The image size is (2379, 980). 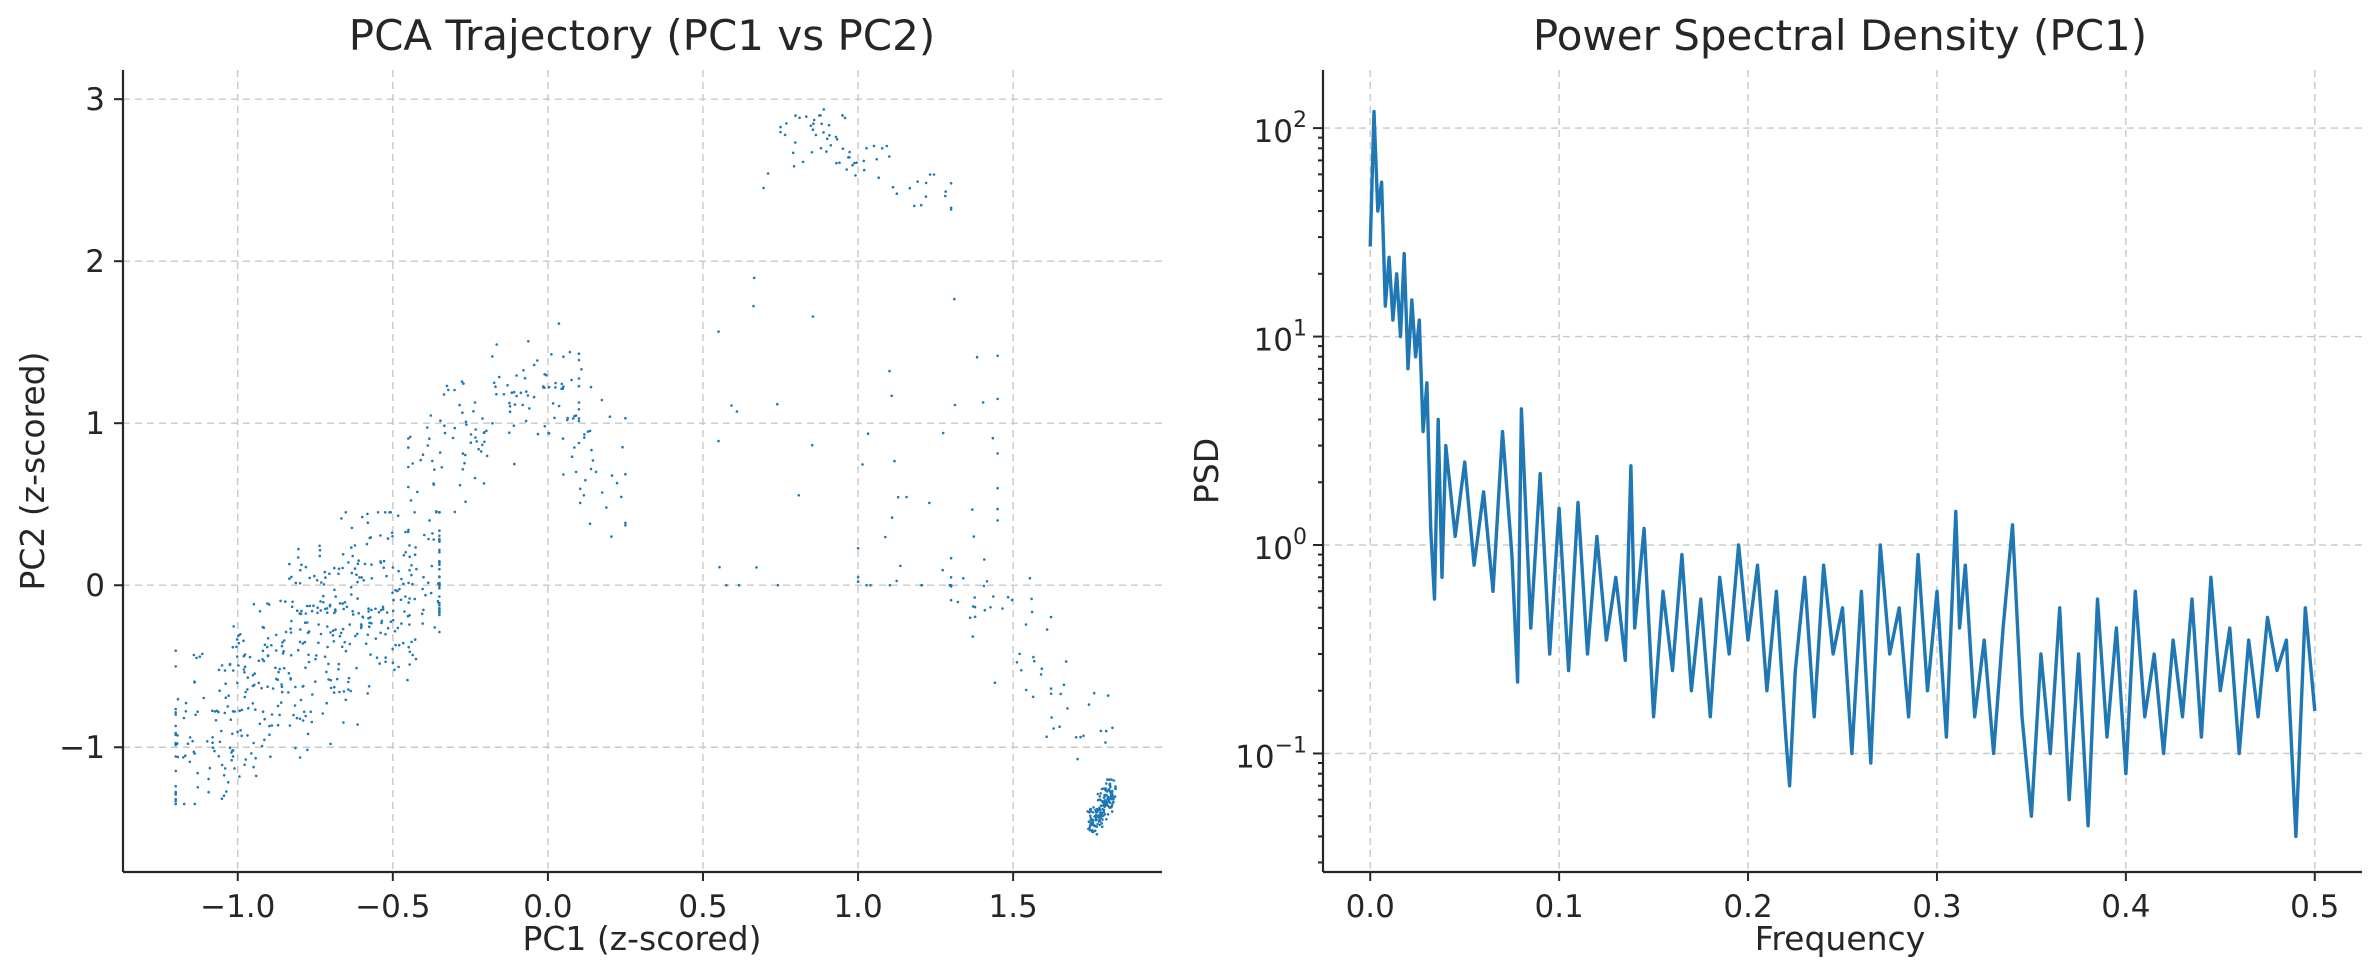 What do you see at coordinates (1840, 35) in the screenshot?
I see `psd-chart-title: Power Spectral Density (PC1)` at bounding box center [1840, 35].